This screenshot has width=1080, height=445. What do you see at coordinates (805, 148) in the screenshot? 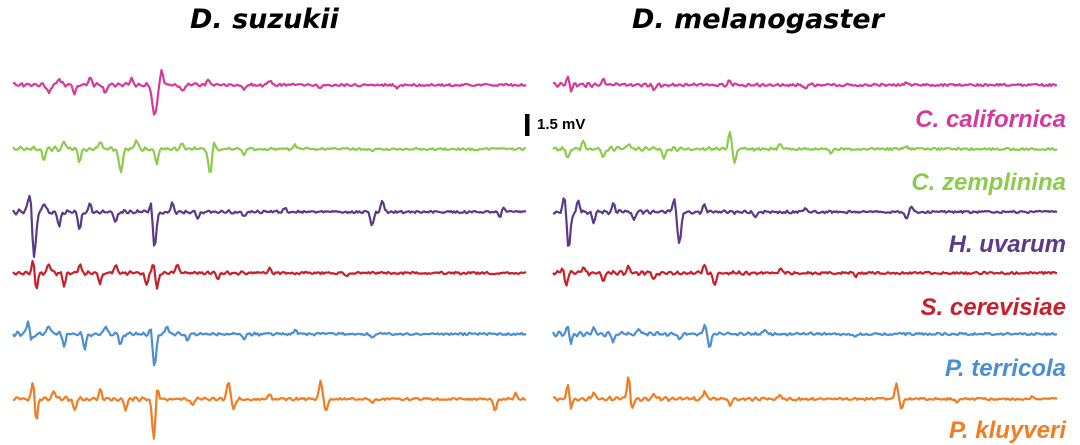
I see `trace-d-melanogaster-c-zemplinina` at bounding box center [805, 148].